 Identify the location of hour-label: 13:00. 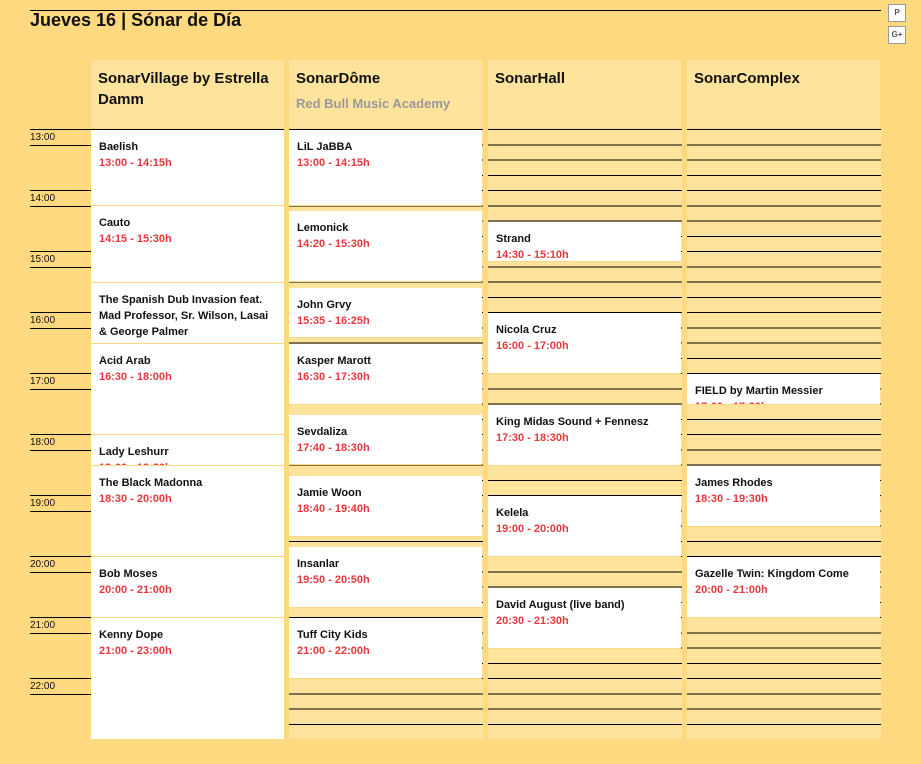
(60, 137).